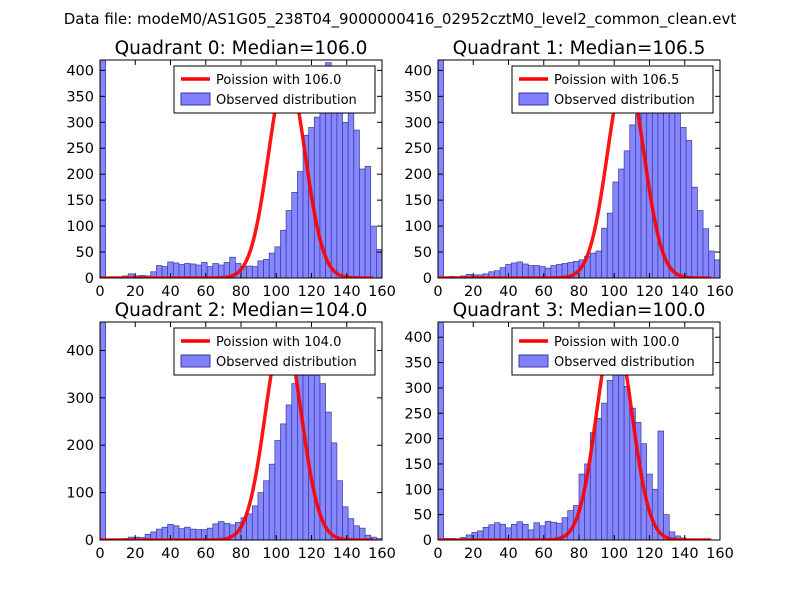 The image size is (800, 600). Describe the element at coordinates (685, 292) in the screenshot. I see `x-tick-label: 140` at that location.